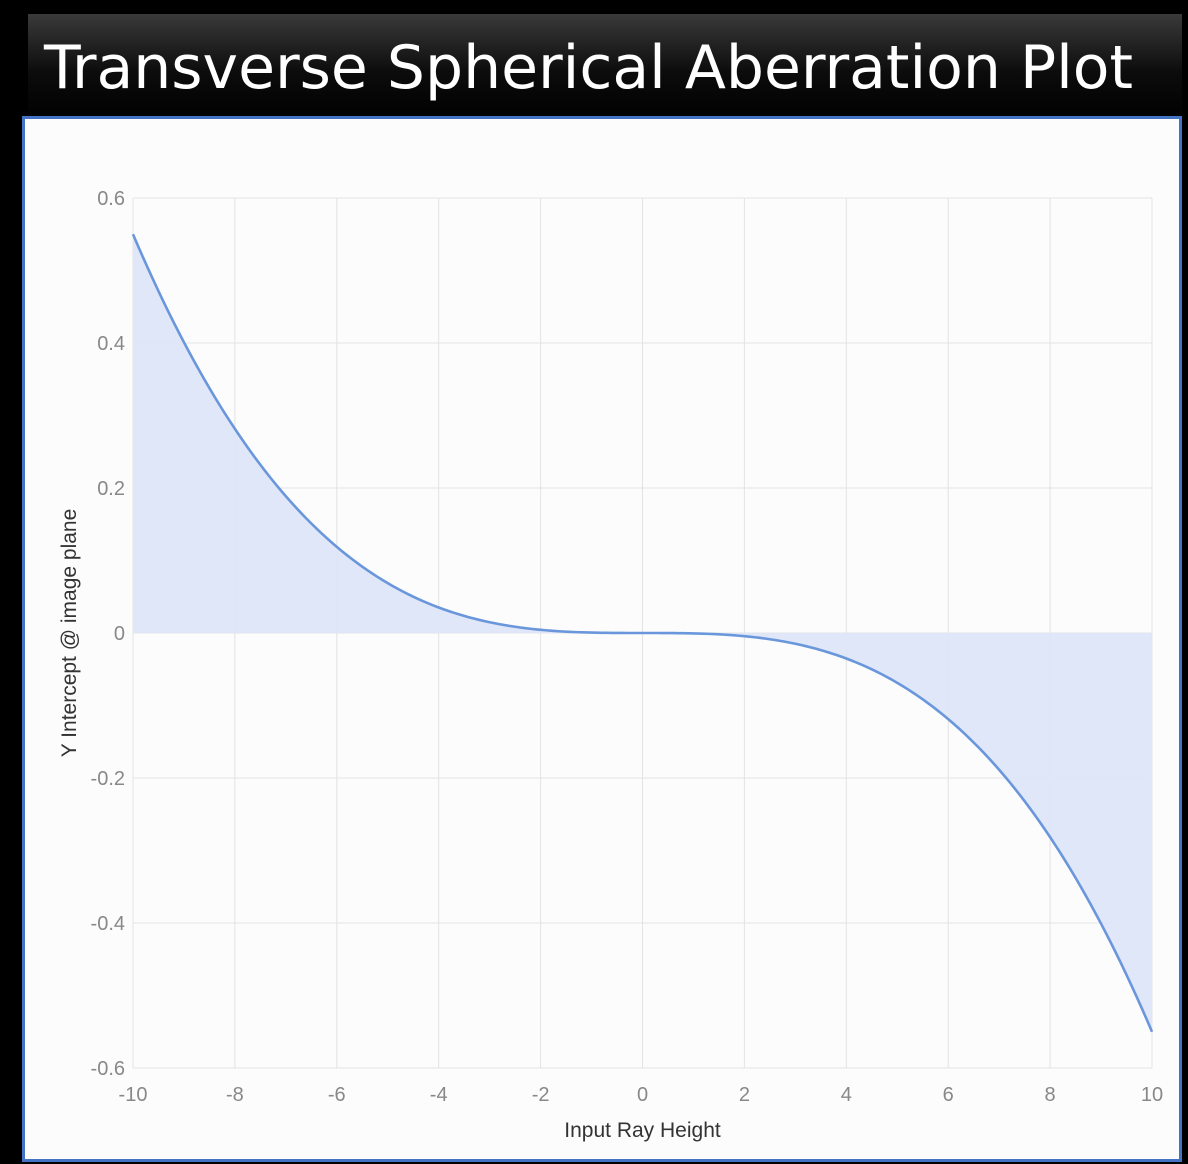 The image size is (1188, 1164). Describe the element at coordinates (133, 1095) in the screenshot. I see `x-tick-label: -10` at that location.